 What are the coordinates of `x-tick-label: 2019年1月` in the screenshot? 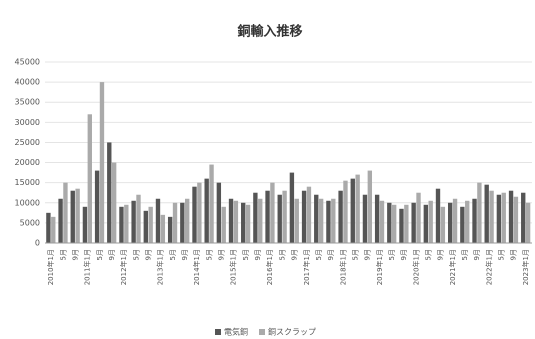 It's located at (379, 267).